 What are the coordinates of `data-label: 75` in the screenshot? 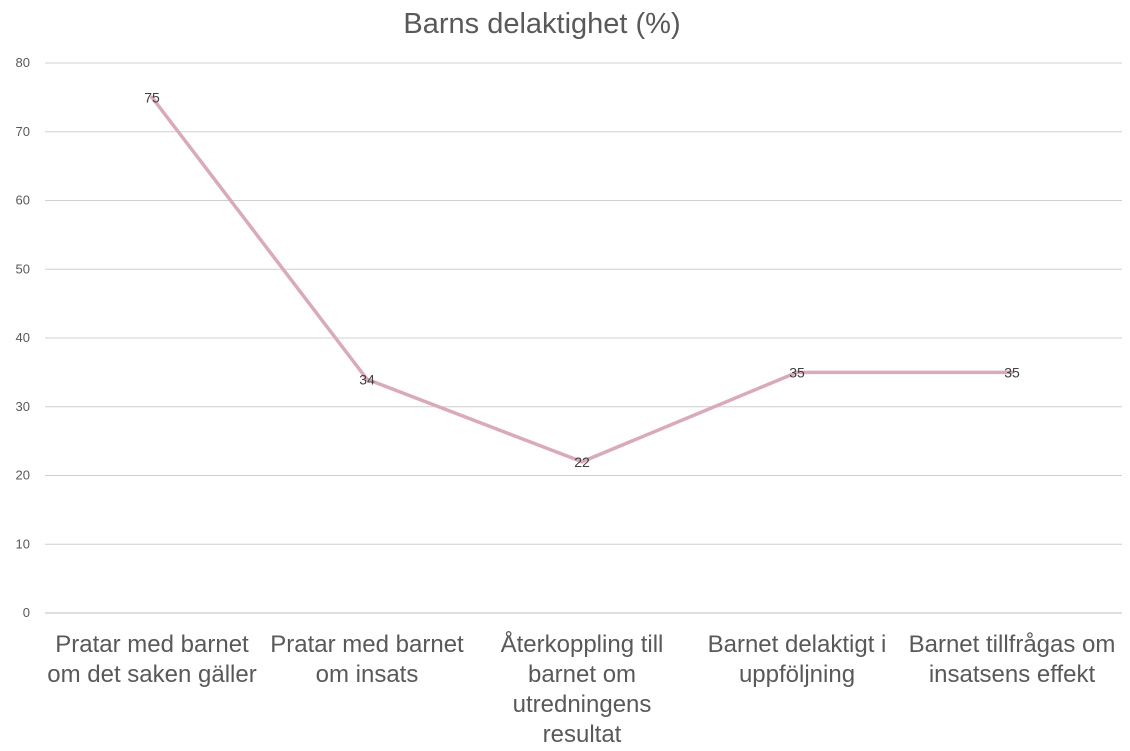 It's located at (152, 97).